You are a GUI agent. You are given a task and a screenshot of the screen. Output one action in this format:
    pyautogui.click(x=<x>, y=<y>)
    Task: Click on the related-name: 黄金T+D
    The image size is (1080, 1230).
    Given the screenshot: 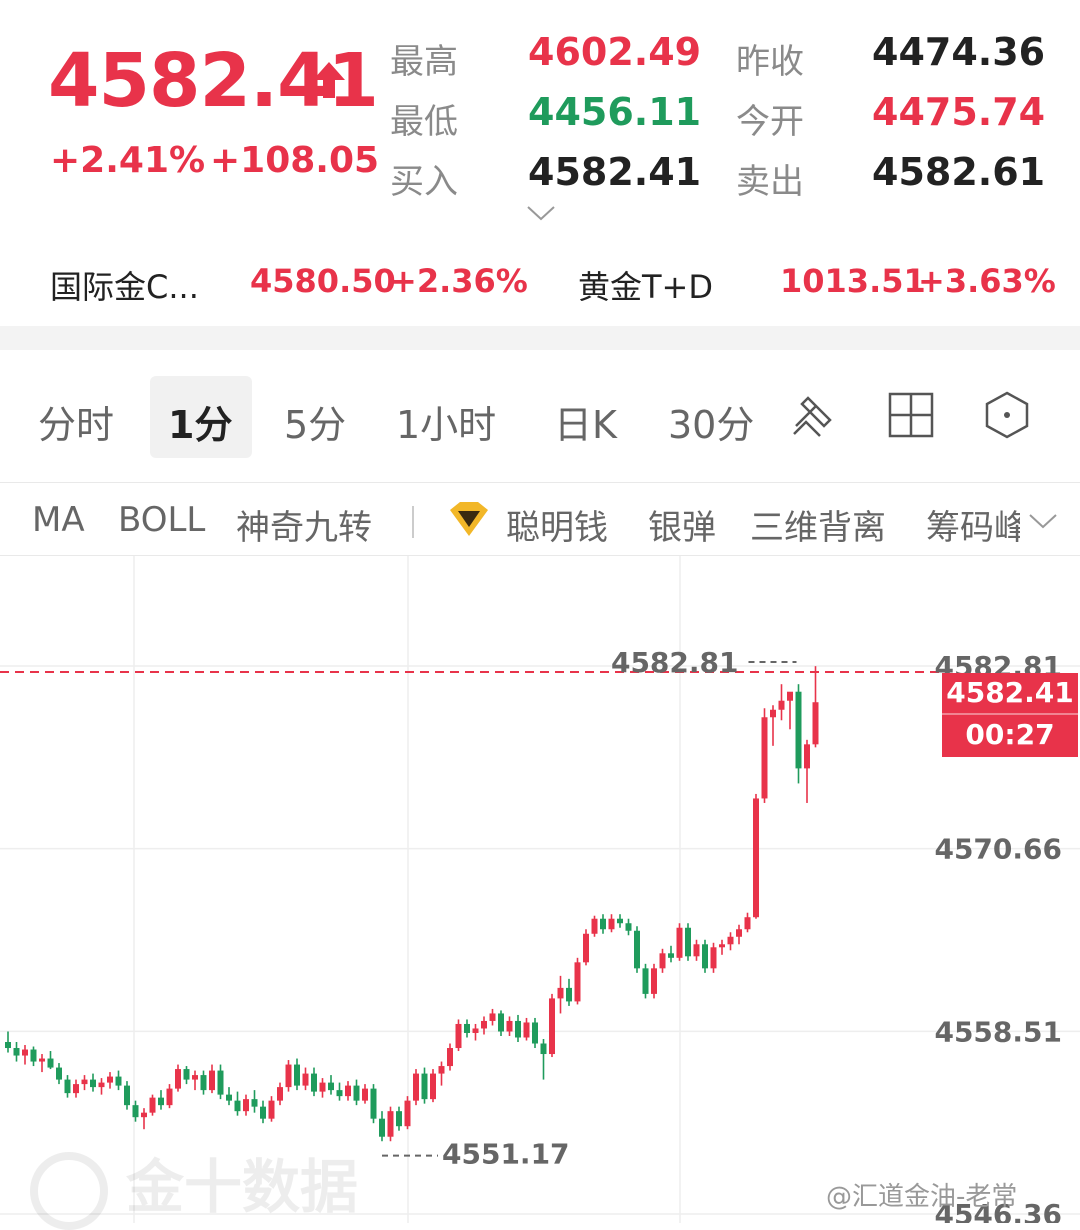 What is the action you would take?
    pyautogui.click(x=646, y=287)
    